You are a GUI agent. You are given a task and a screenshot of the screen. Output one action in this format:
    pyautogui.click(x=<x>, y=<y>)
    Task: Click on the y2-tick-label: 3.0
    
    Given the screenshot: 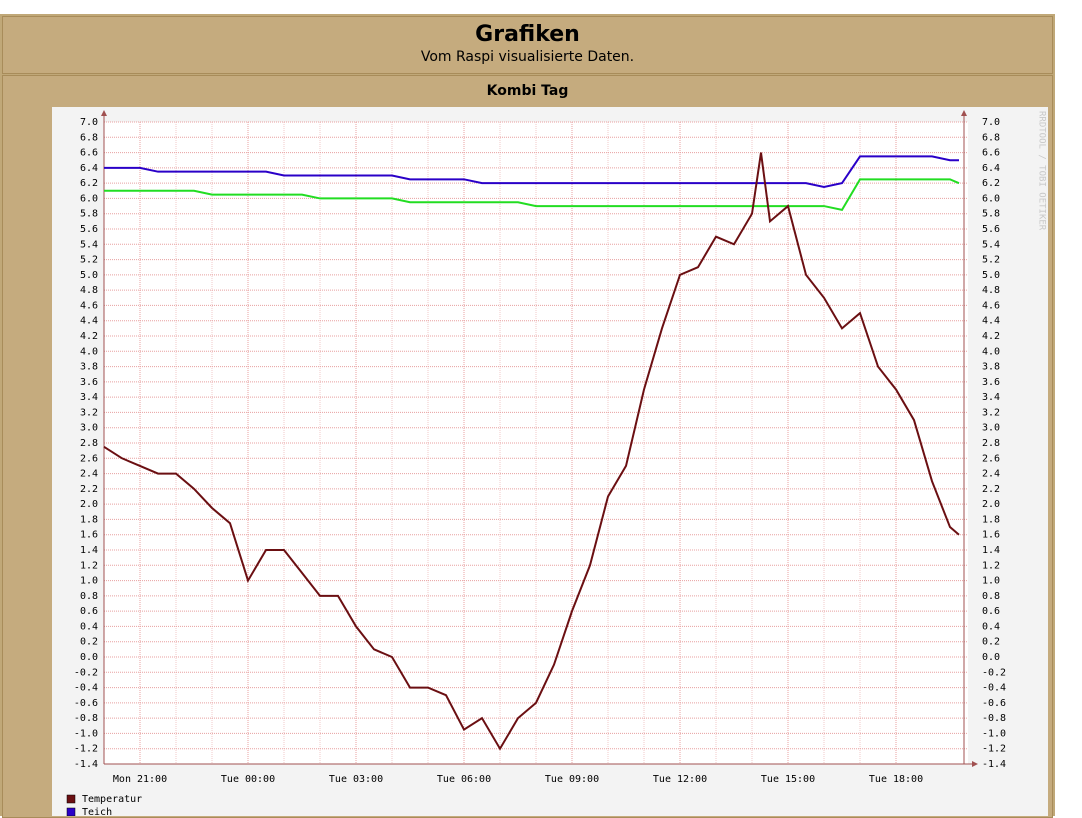 What is the action you would take?
    pyautogui.click(x=991, y=428)
    